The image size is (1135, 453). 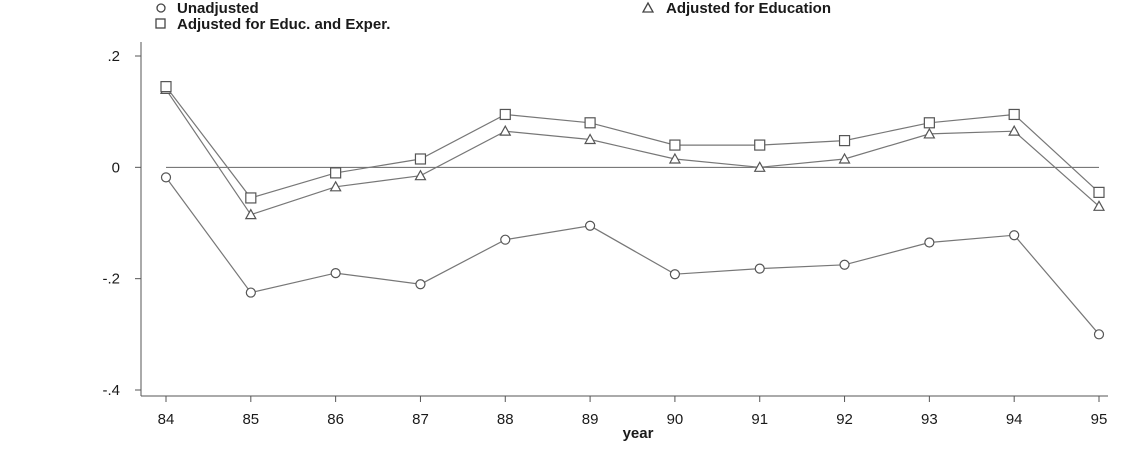 What do you see at coordinates (638, 433) in the screenshot?
I see `x-axis-title: year` at bounding box center [638, 433].